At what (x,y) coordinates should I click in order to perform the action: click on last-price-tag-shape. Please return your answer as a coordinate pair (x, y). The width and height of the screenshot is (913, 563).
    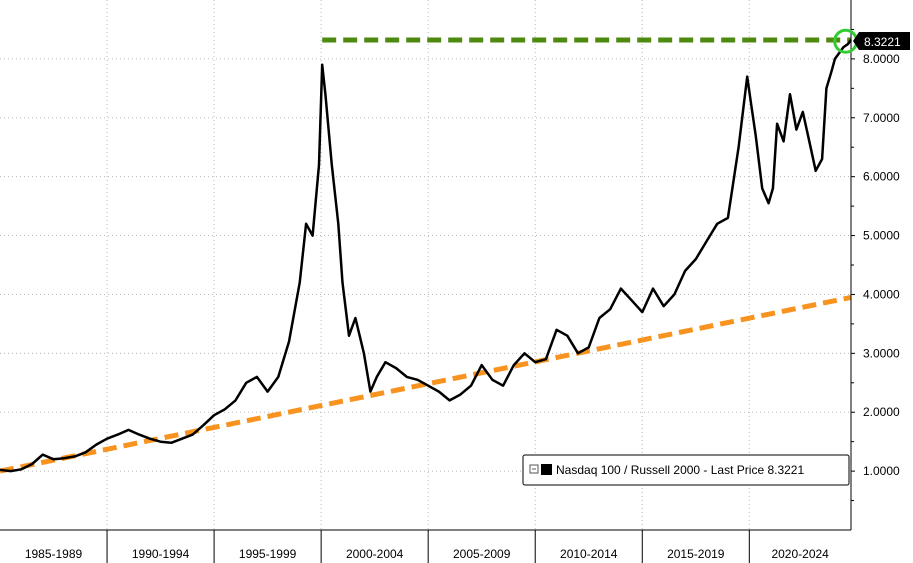
    Looking at the image, I should click on (881, 41).